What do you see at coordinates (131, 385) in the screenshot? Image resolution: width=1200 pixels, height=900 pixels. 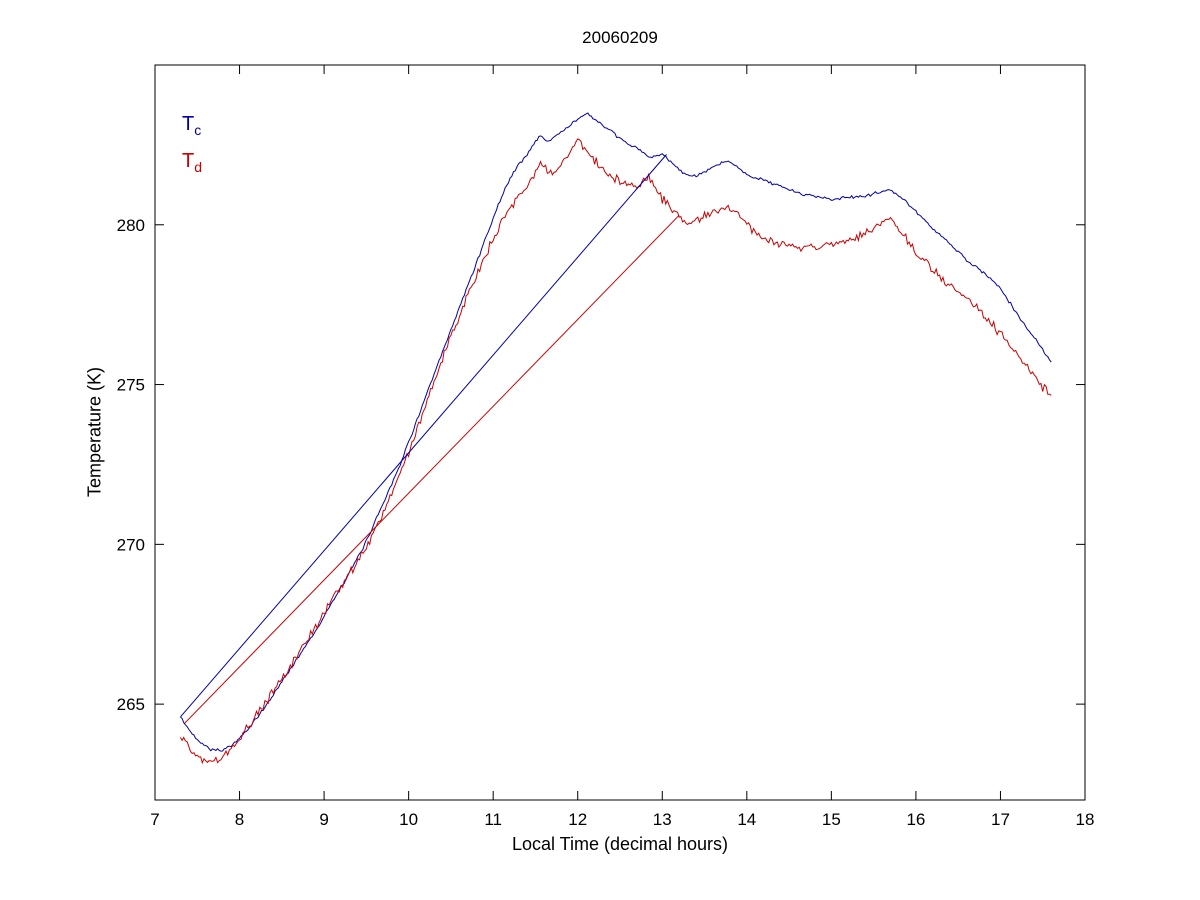 I see `y-tick-label: 275` at bounding box center [131, 385].